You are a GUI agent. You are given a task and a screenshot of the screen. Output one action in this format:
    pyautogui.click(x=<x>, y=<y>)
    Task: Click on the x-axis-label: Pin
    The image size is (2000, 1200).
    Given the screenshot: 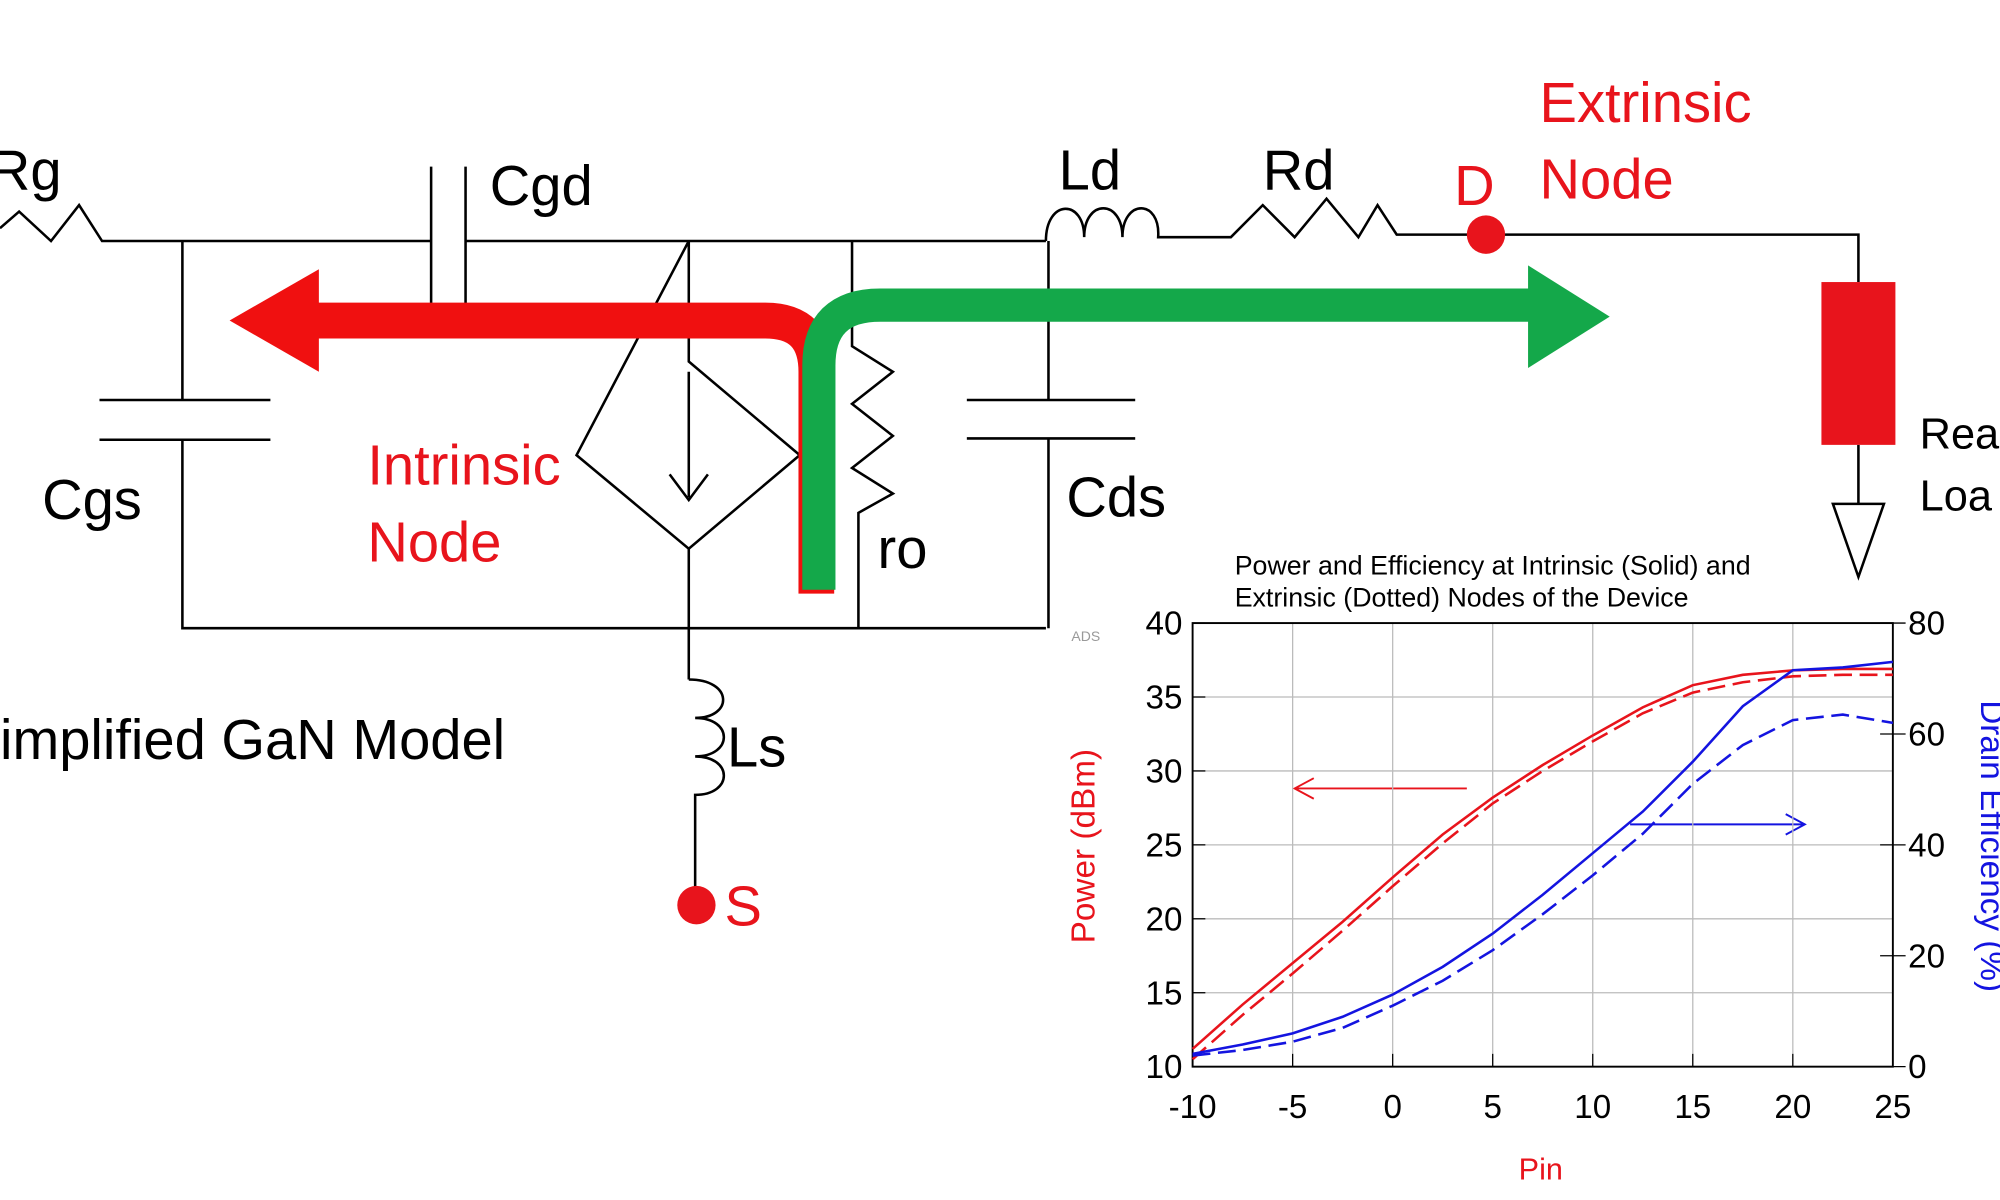 What is the action you would take?
    pyautogui.click(x=1541, y=1168)
    